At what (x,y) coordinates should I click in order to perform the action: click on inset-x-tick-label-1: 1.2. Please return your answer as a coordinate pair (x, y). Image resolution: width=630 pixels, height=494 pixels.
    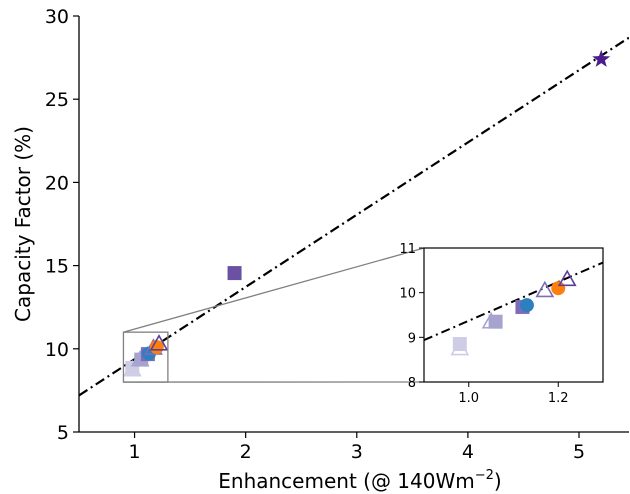
    Looking at the image, I should click on (558, 398).